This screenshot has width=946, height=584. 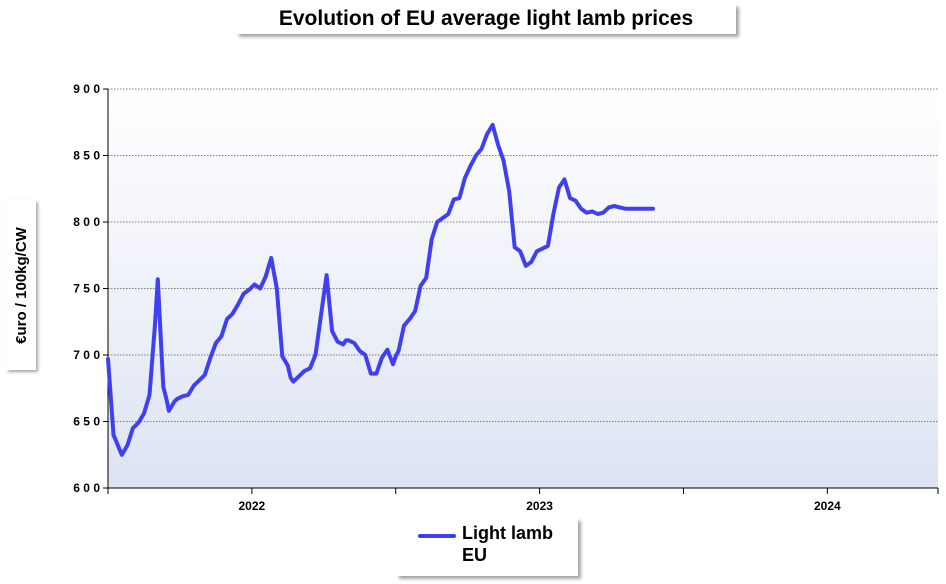 I want to click on y-tick-label-650: 6 5 0, so click(x=86, y=422).